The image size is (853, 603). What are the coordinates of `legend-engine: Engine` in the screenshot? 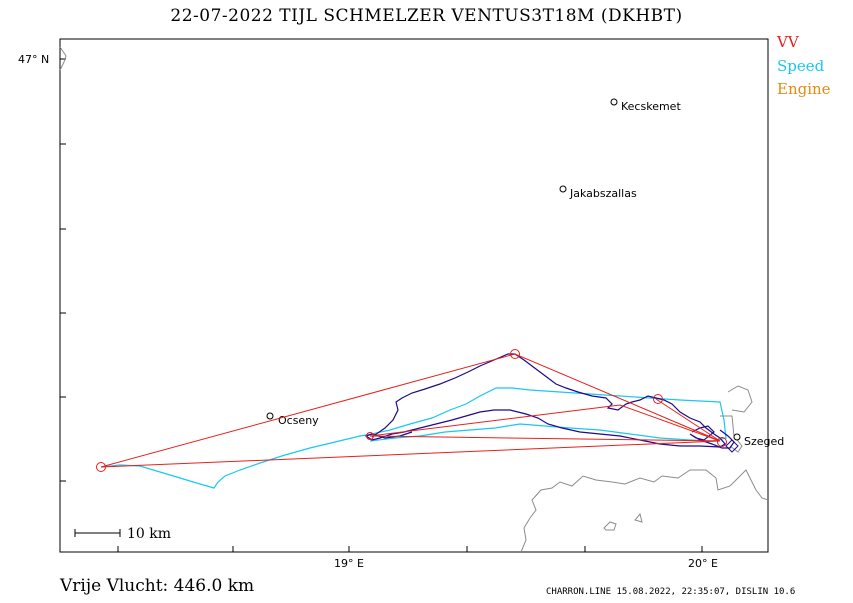 It's located at (804, 89).